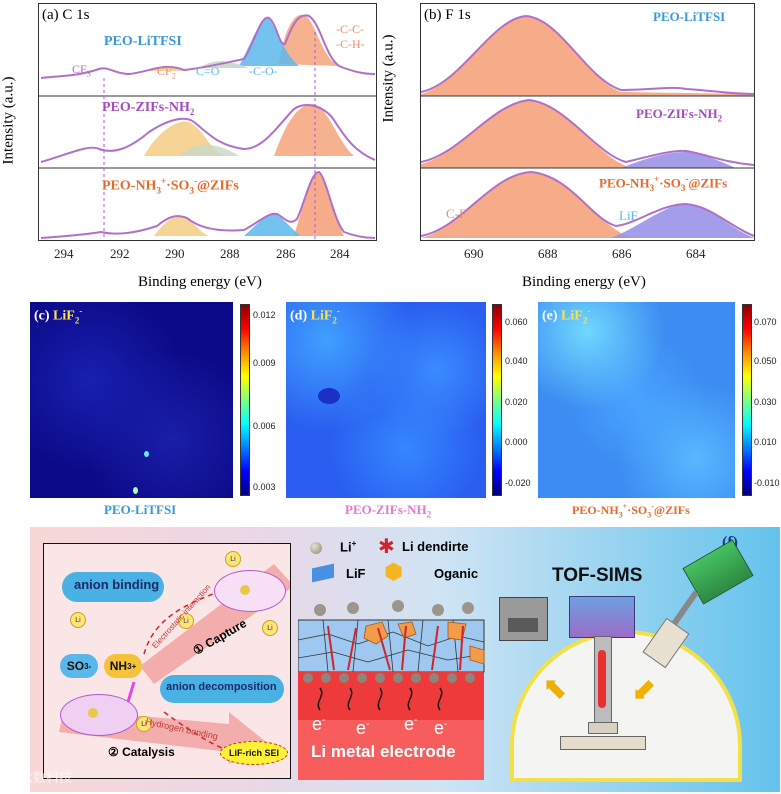 Image resolution: width=781 pixels, height=794 pixels. What do you see at coordinates (350, 29) in the screenshot?
I see `label-cc: -C-C-` at bounding box center [350, 29].